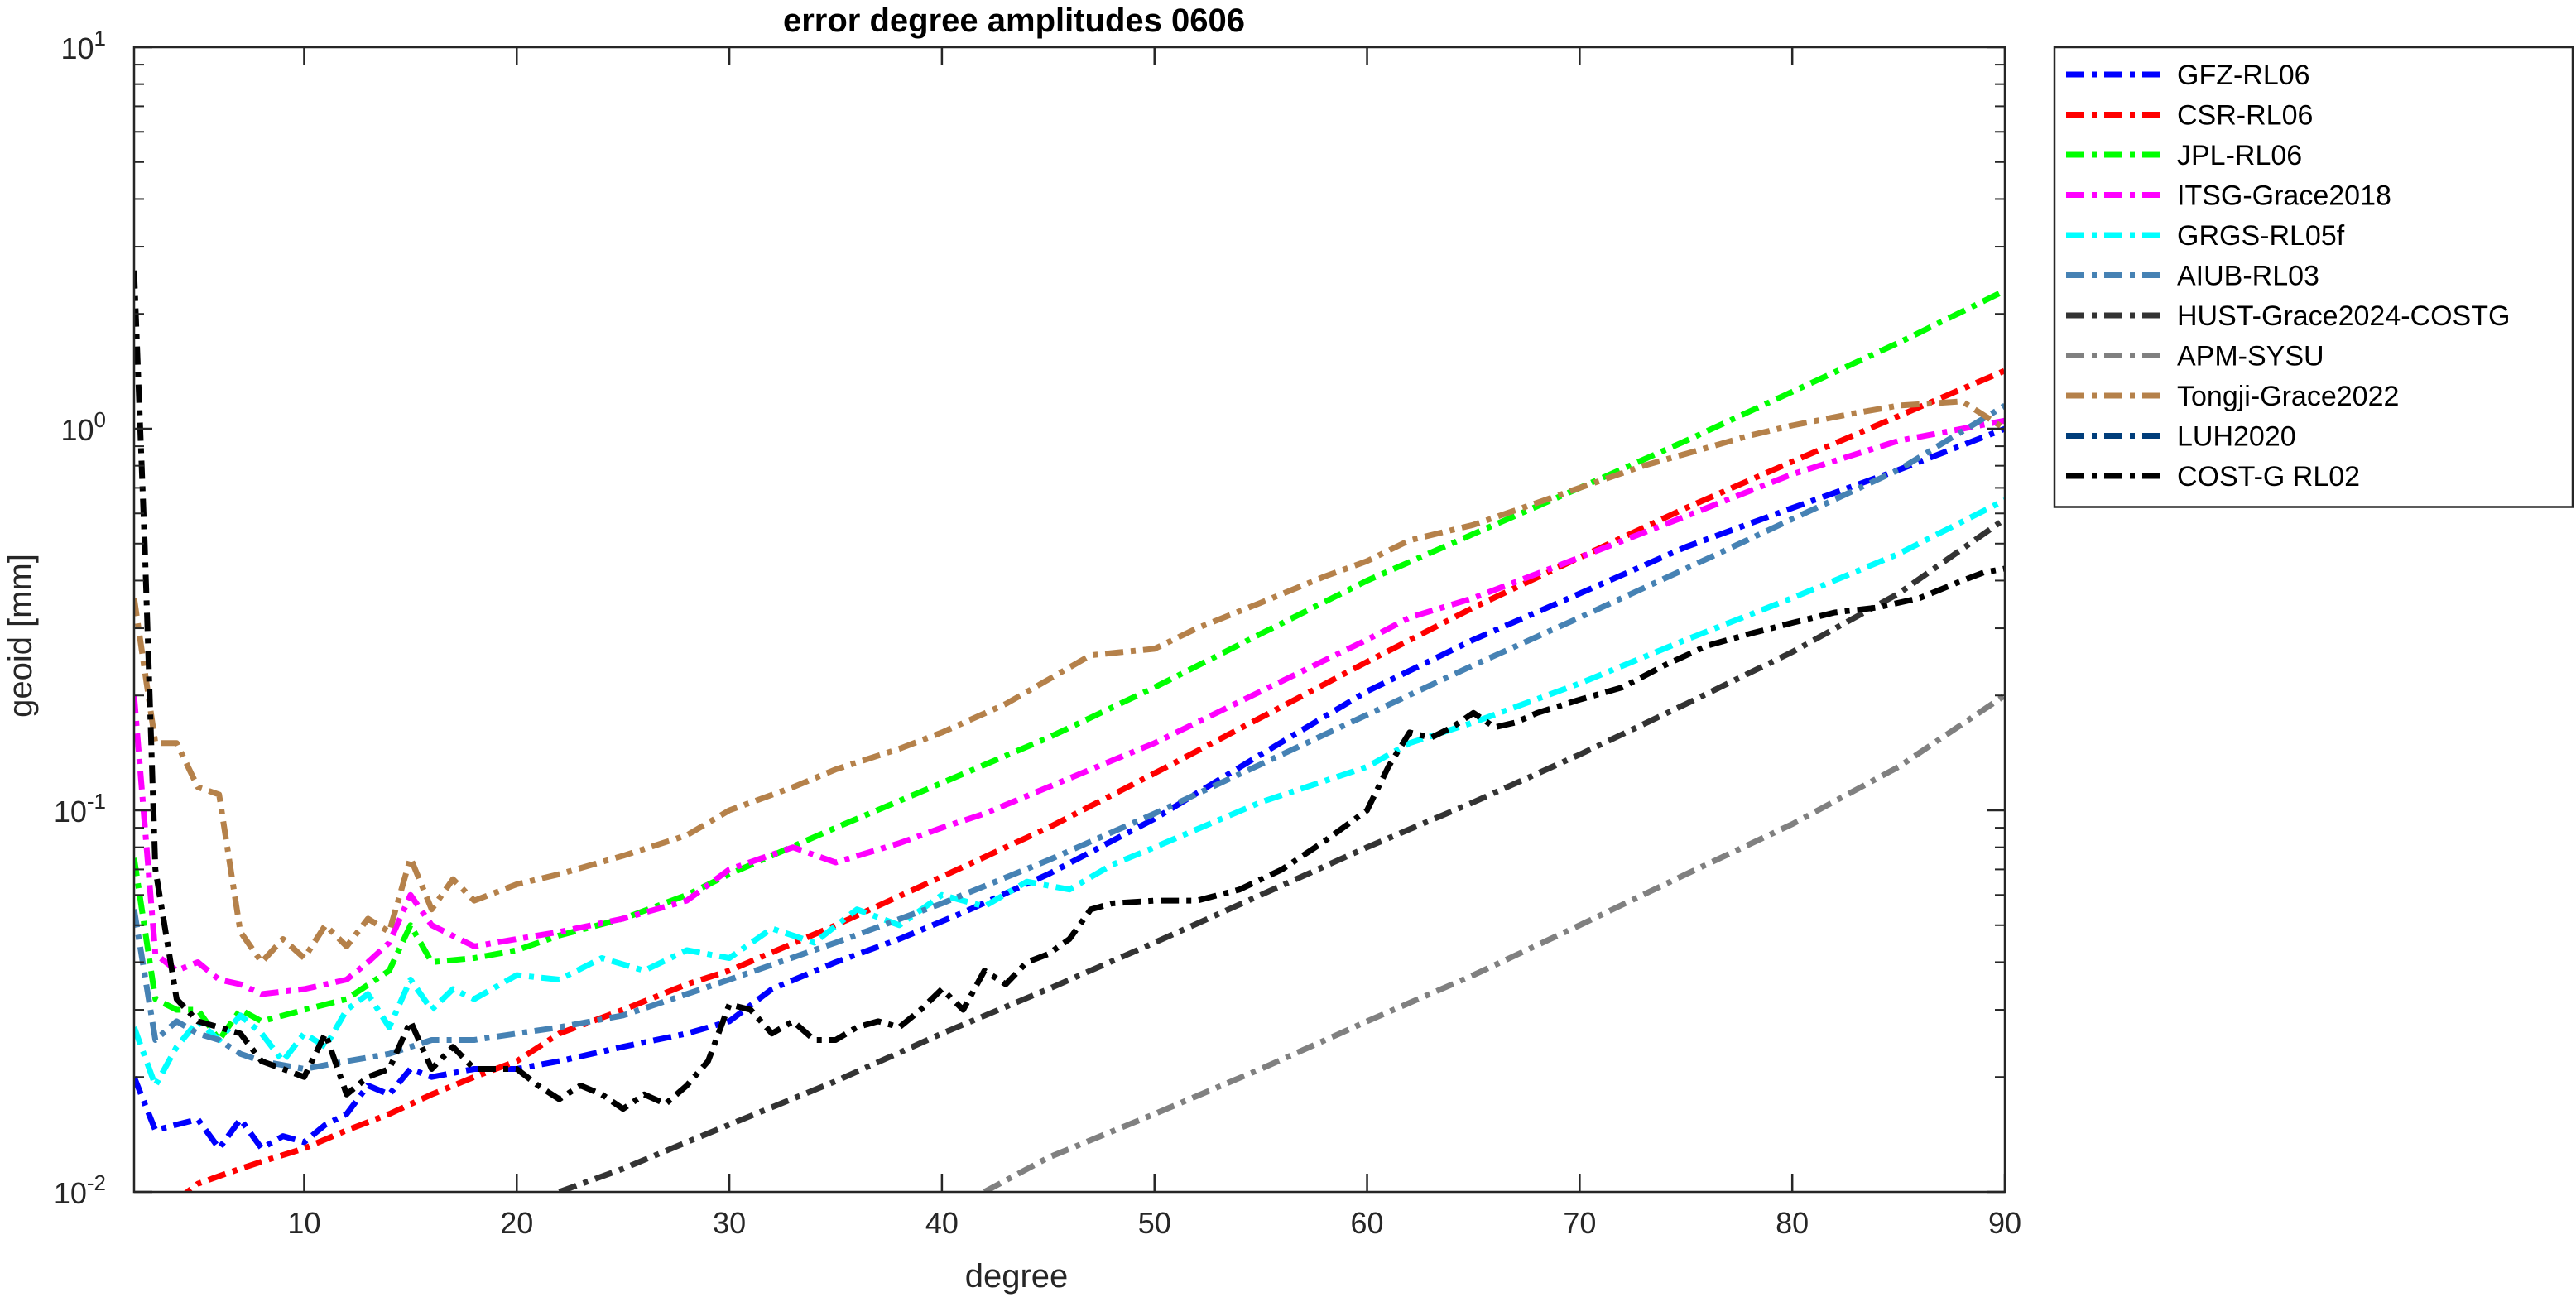 This screenshot has height=1297, width=2576. I want to click on x-tick-label: 80, so click(1792, 1223).